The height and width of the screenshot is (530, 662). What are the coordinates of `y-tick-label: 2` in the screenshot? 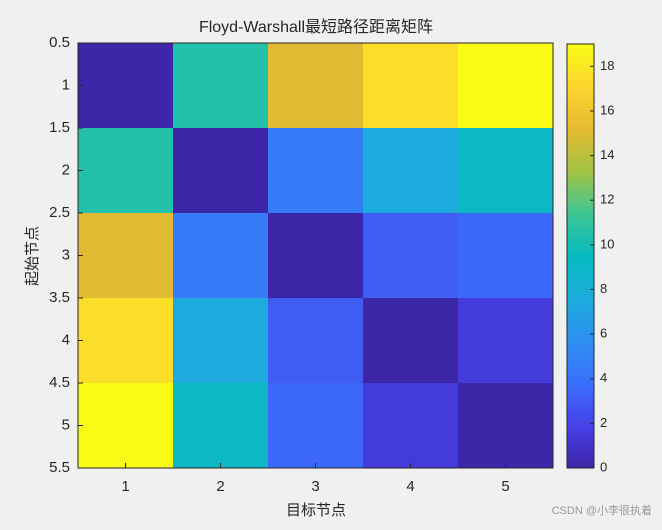 It's located at (66, 169).